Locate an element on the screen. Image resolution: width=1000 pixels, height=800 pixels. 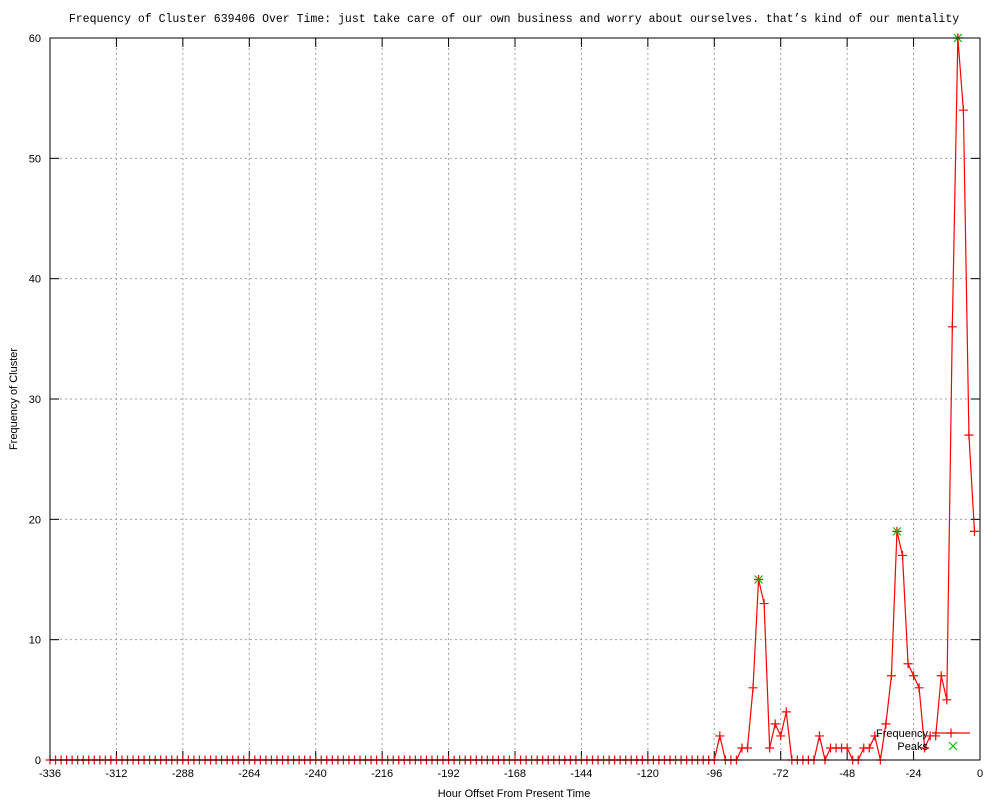
x-tick-label: -336 is located at coordinates (50, 774).